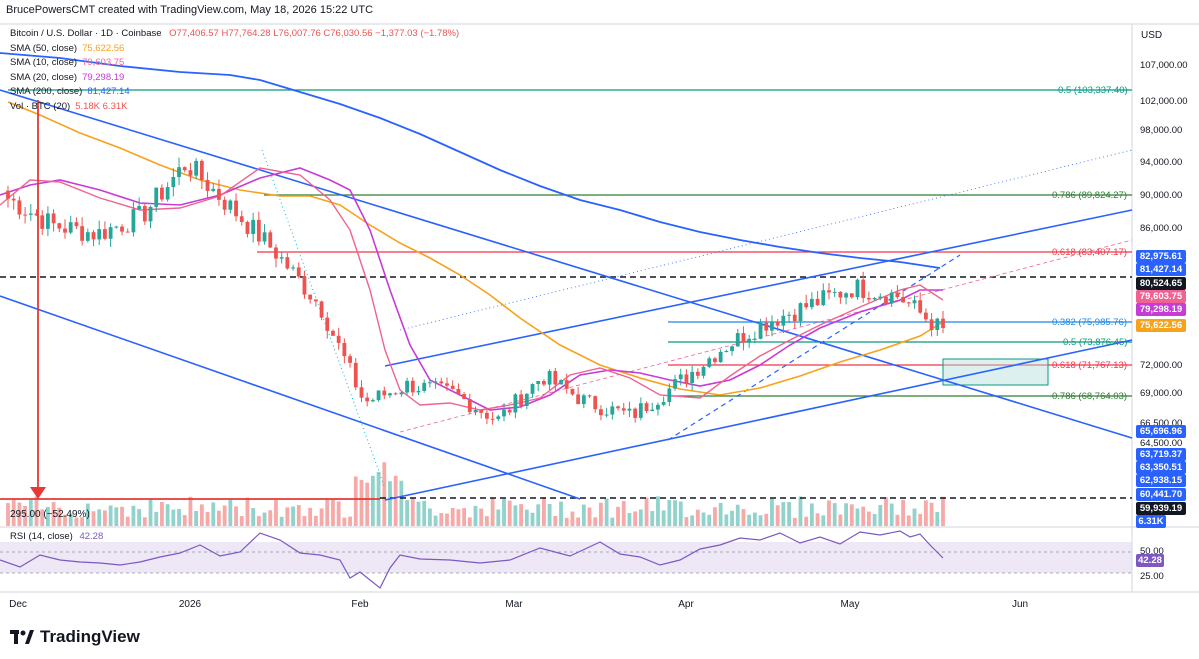  What do you see at coordinates (46, 91) in the screenshot?
I see `legend-label: SMA (200, close)` at bounding box center [46, 91].